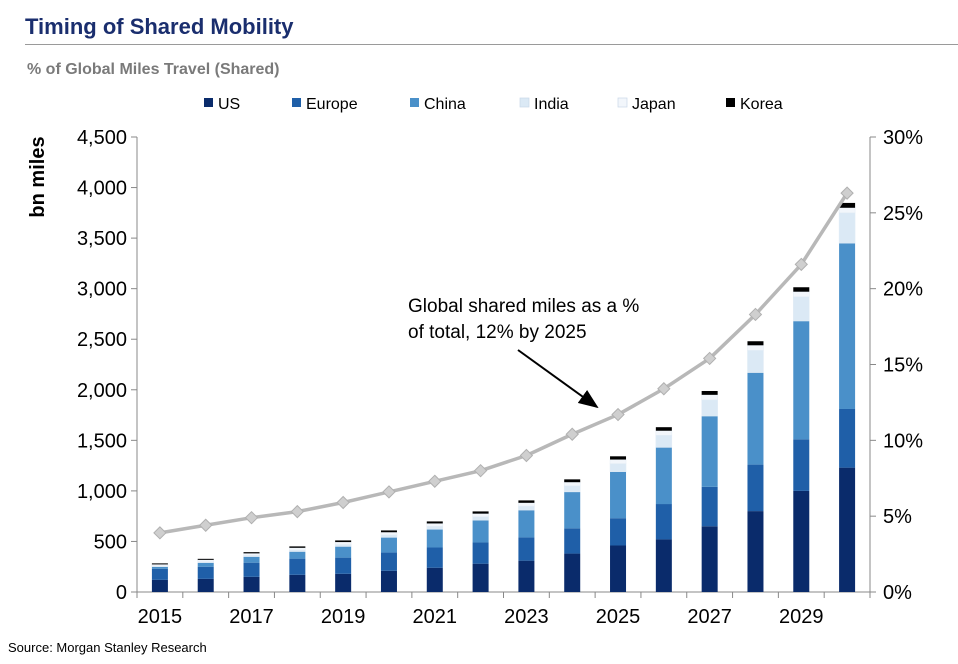  I want to click on y-tick-label: 2,500, so click(102, 340).